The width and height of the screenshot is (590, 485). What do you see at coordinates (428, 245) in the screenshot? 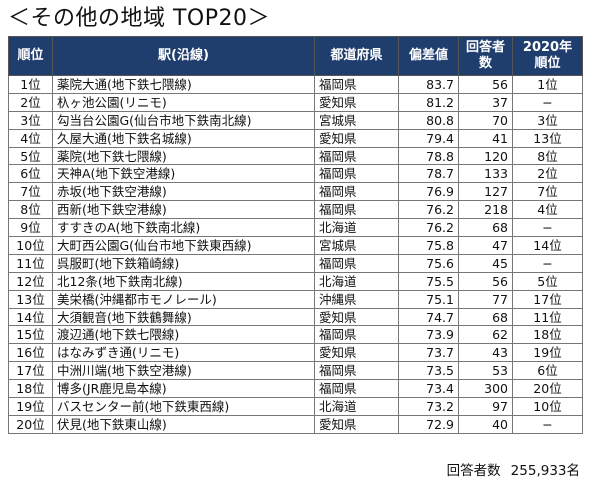
I see `score-cell: 75.8` at bounding box center [428, 245].